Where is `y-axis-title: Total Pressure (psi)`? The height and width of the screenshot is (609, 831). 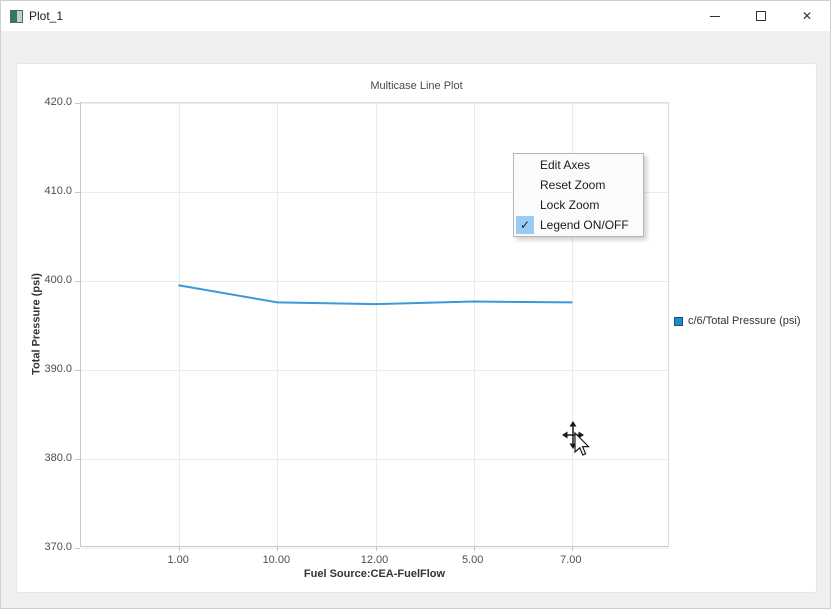
y-axis-title: Total Pressure (psi) is located at coordinates (36, 324).